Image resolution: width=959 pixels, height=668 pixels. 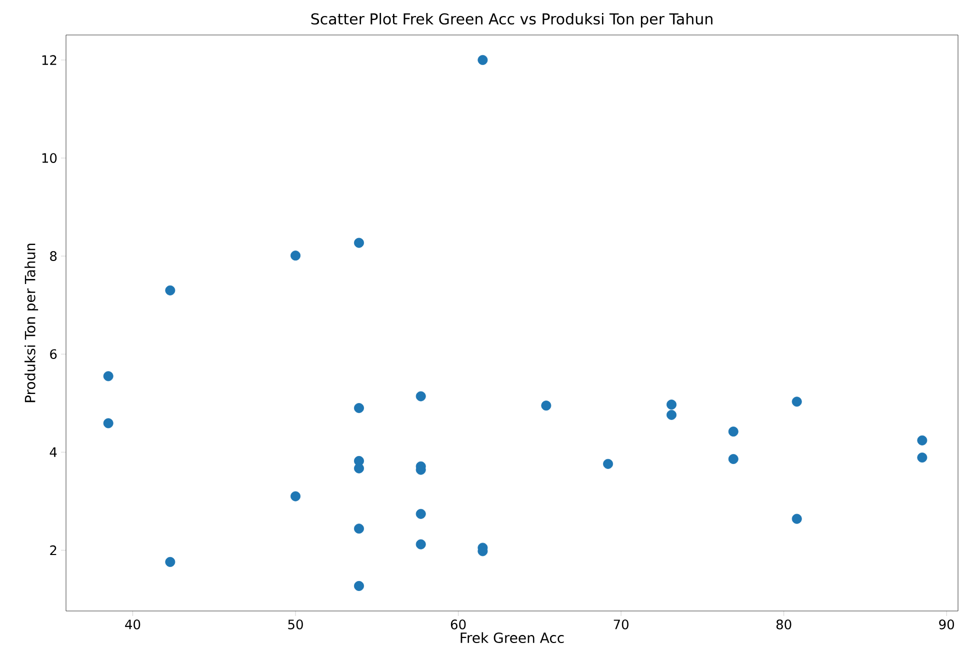 I want to click on y-tick-label: 4, so click(x=53, y=452).